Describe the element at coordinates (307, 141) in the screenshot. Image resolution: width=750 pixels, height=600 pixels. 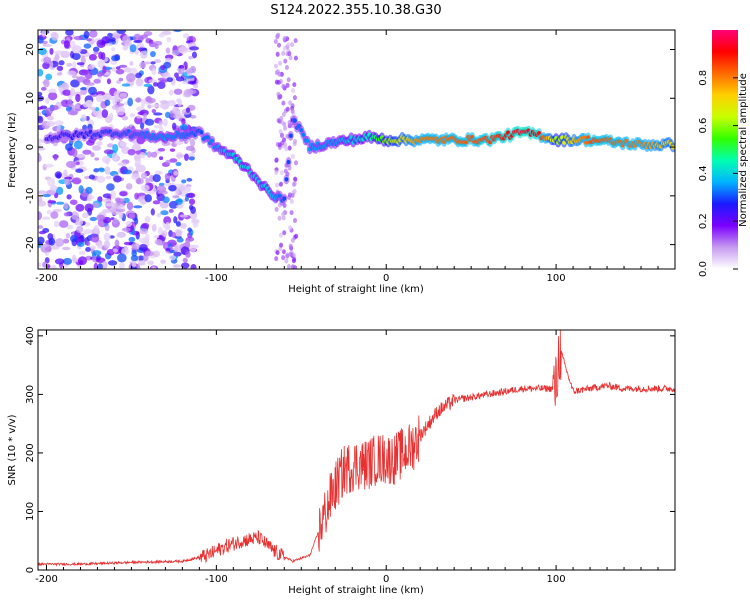
I see `spectrogram-ridge-cell` at that location.